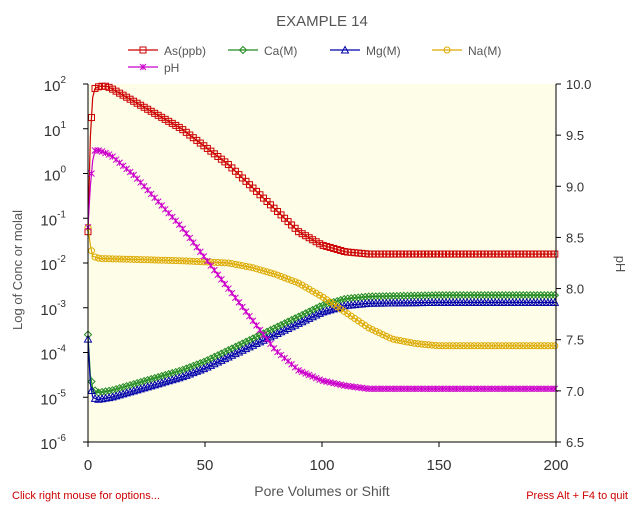 The width and height of the screenshot is (640, 510). Describe the element at coordinates (577, 496) in the screenshot. I see `status-hint-quit: Press Alt + F4 to quit` at that location.